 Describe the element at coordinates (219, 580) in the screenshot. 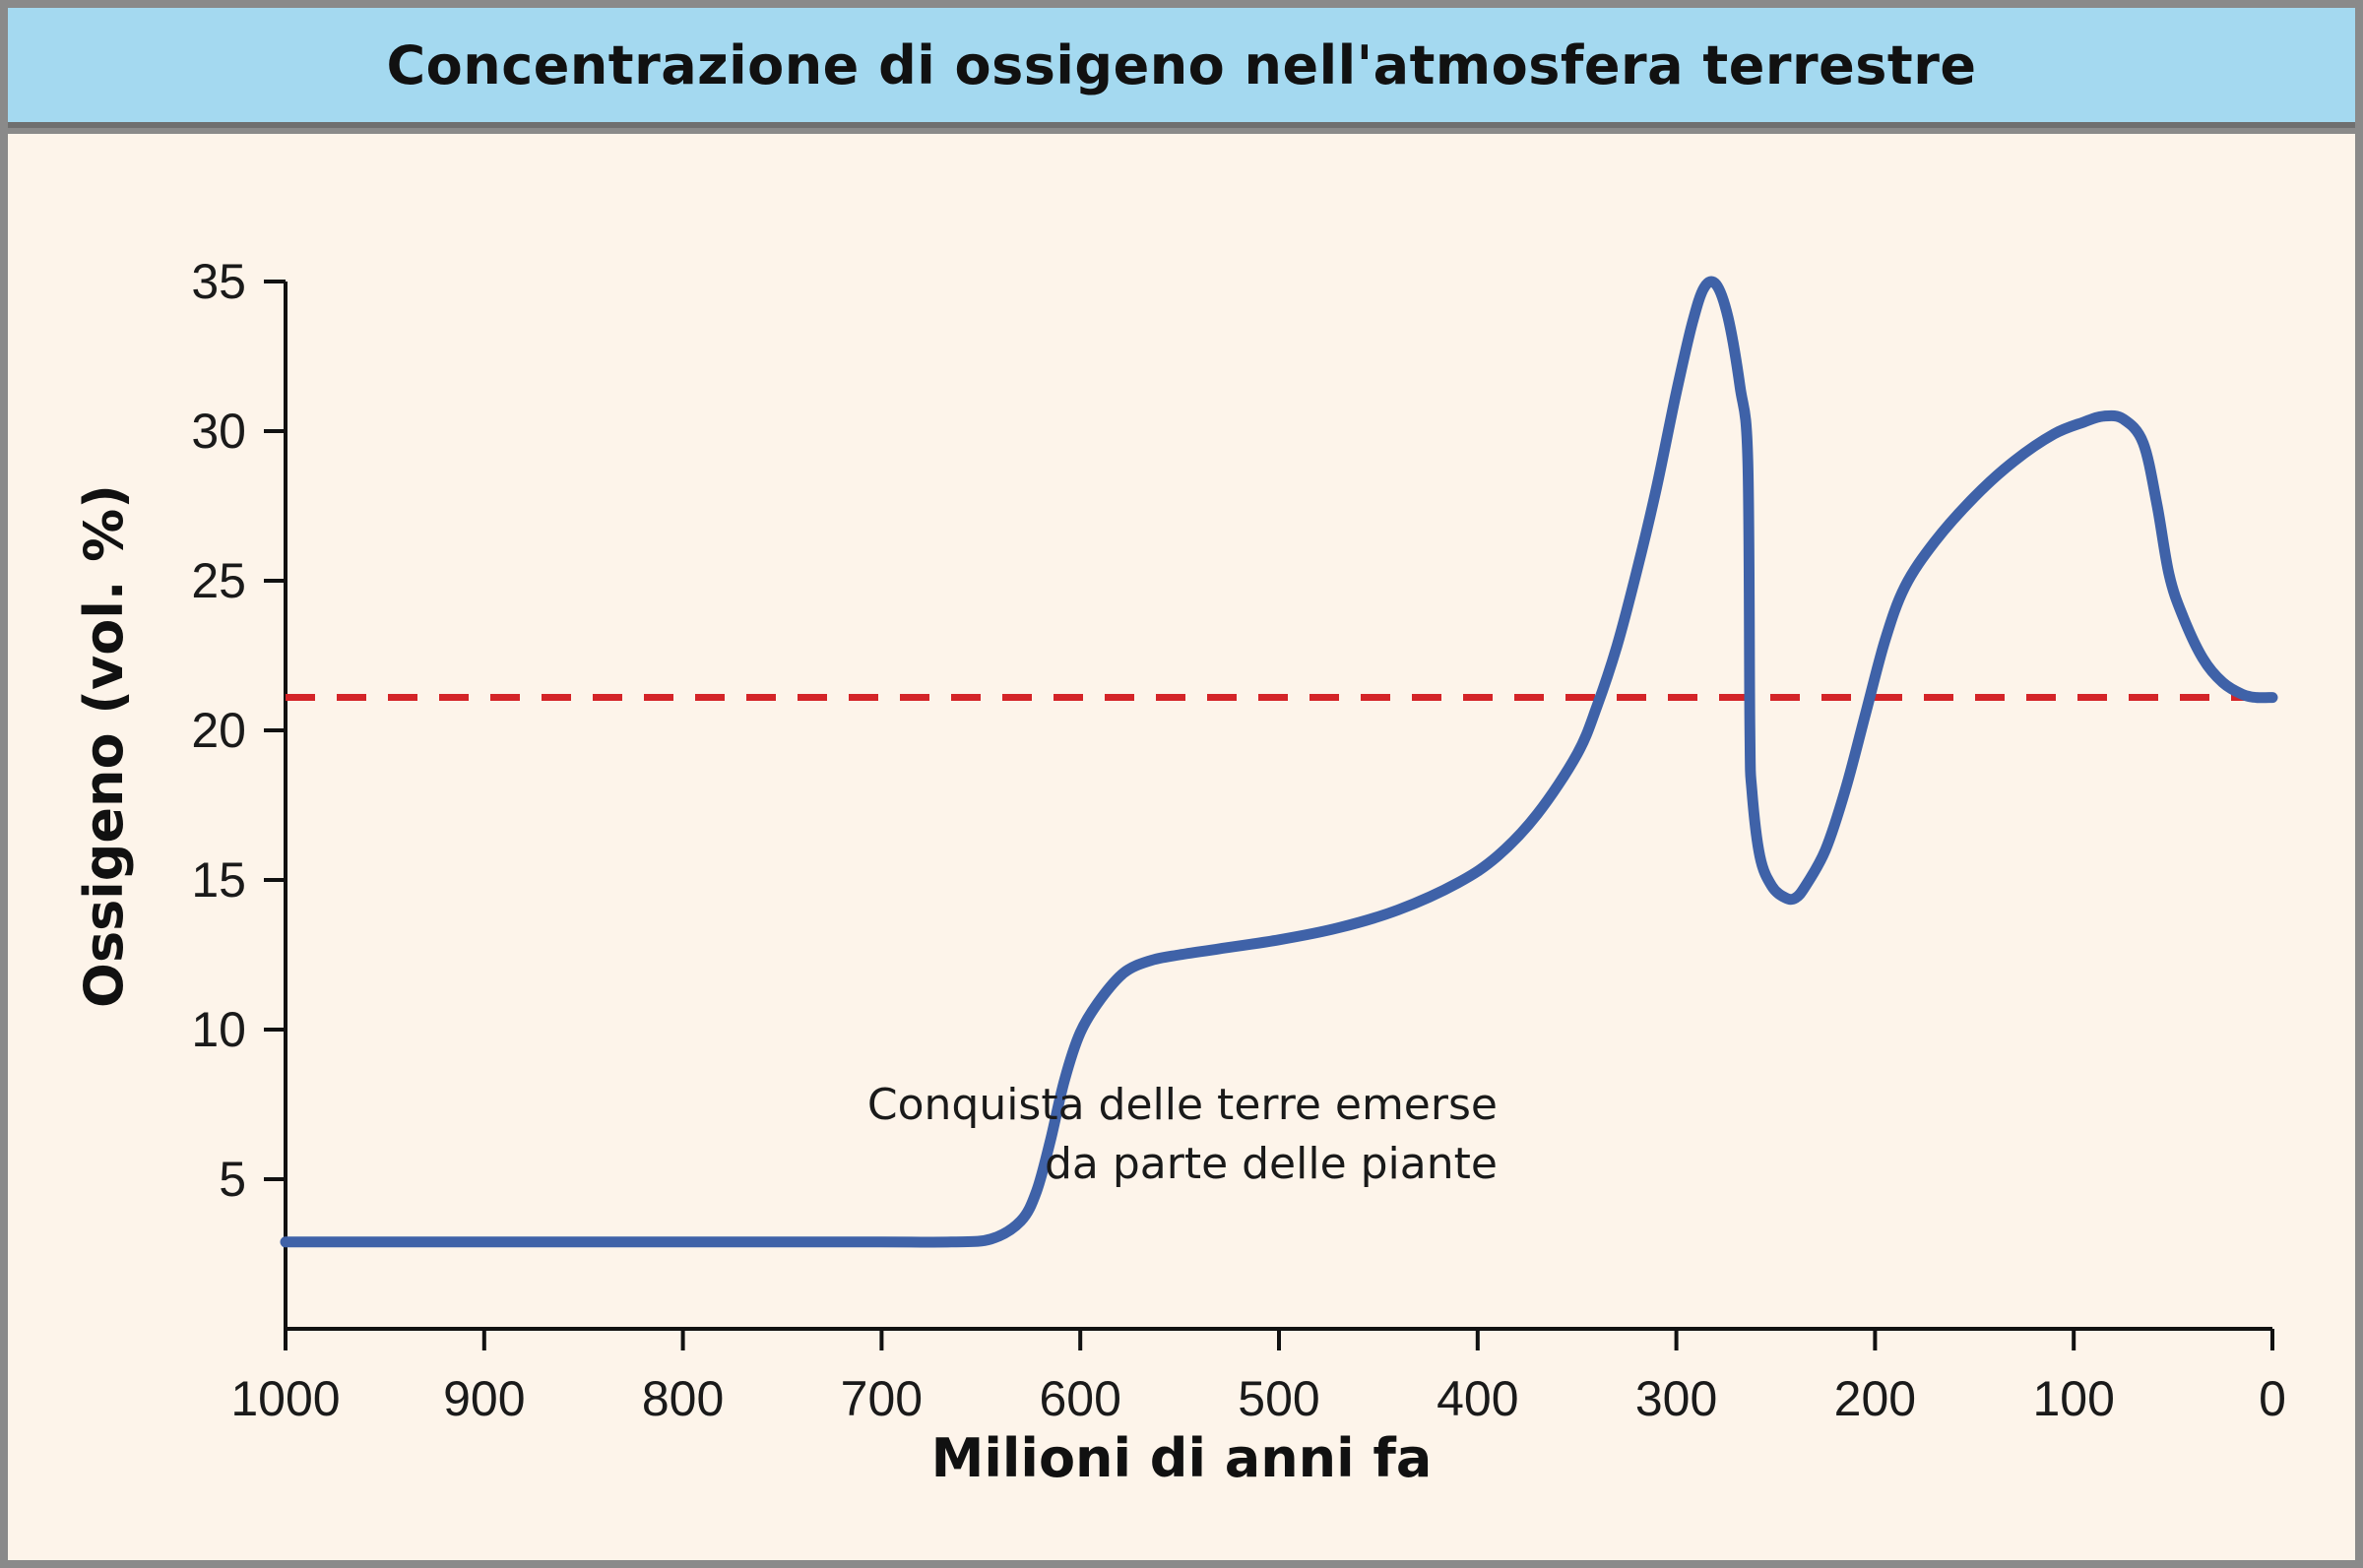

I see `y-tick-label: 25` at that location.